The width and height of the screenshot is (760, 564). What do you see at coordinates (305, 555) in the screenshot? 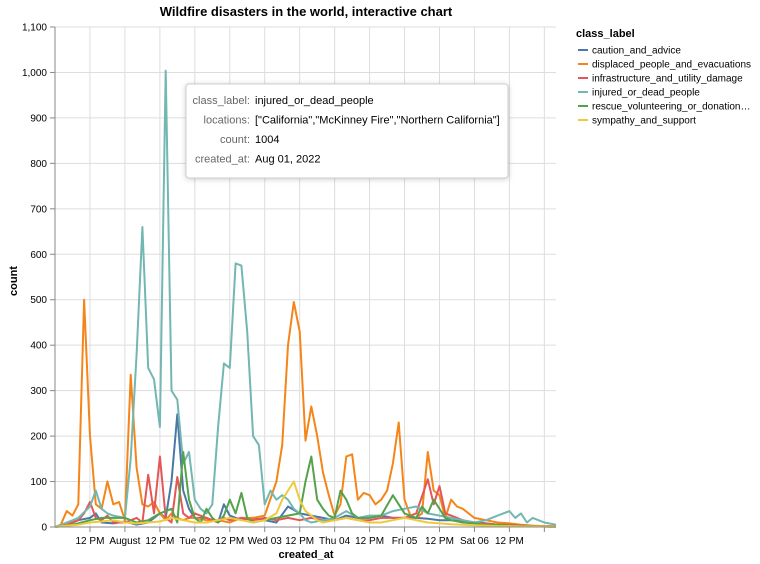
I see `x-axis-title: created_at` at bounding box center [305, 555].